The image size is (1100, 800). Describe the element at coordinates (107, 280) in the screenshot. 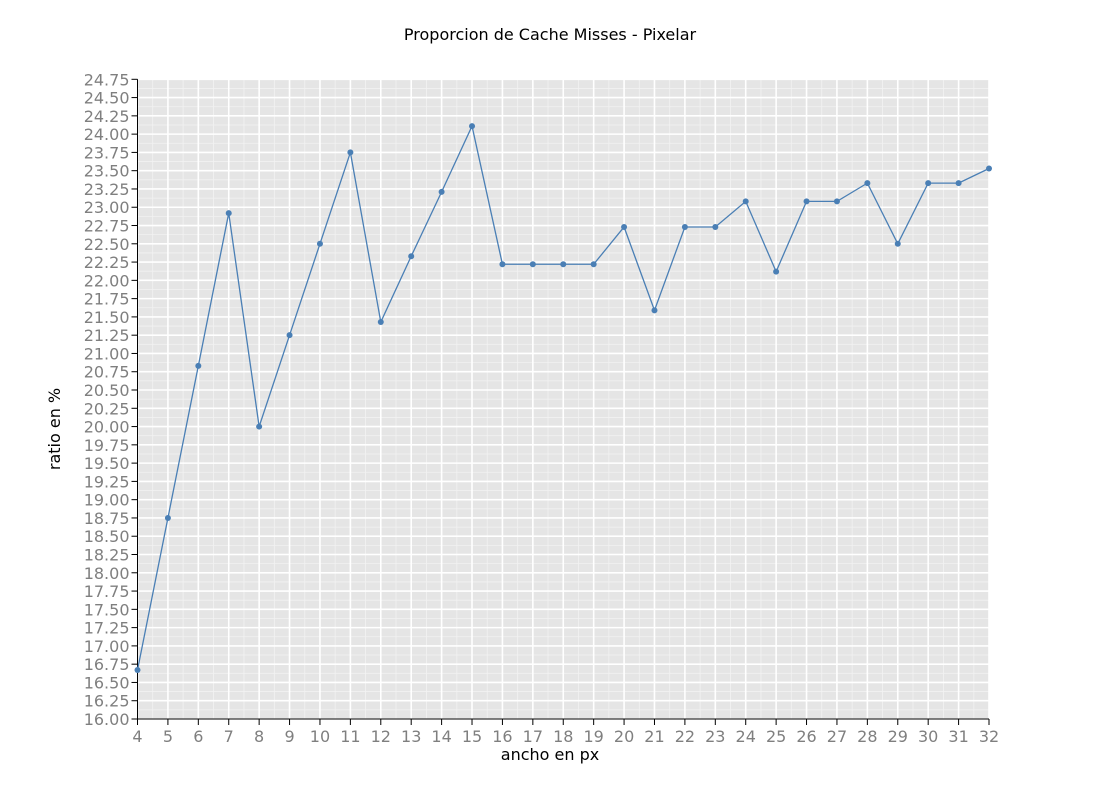

I see `y-tick-label: 22.00` at that location.